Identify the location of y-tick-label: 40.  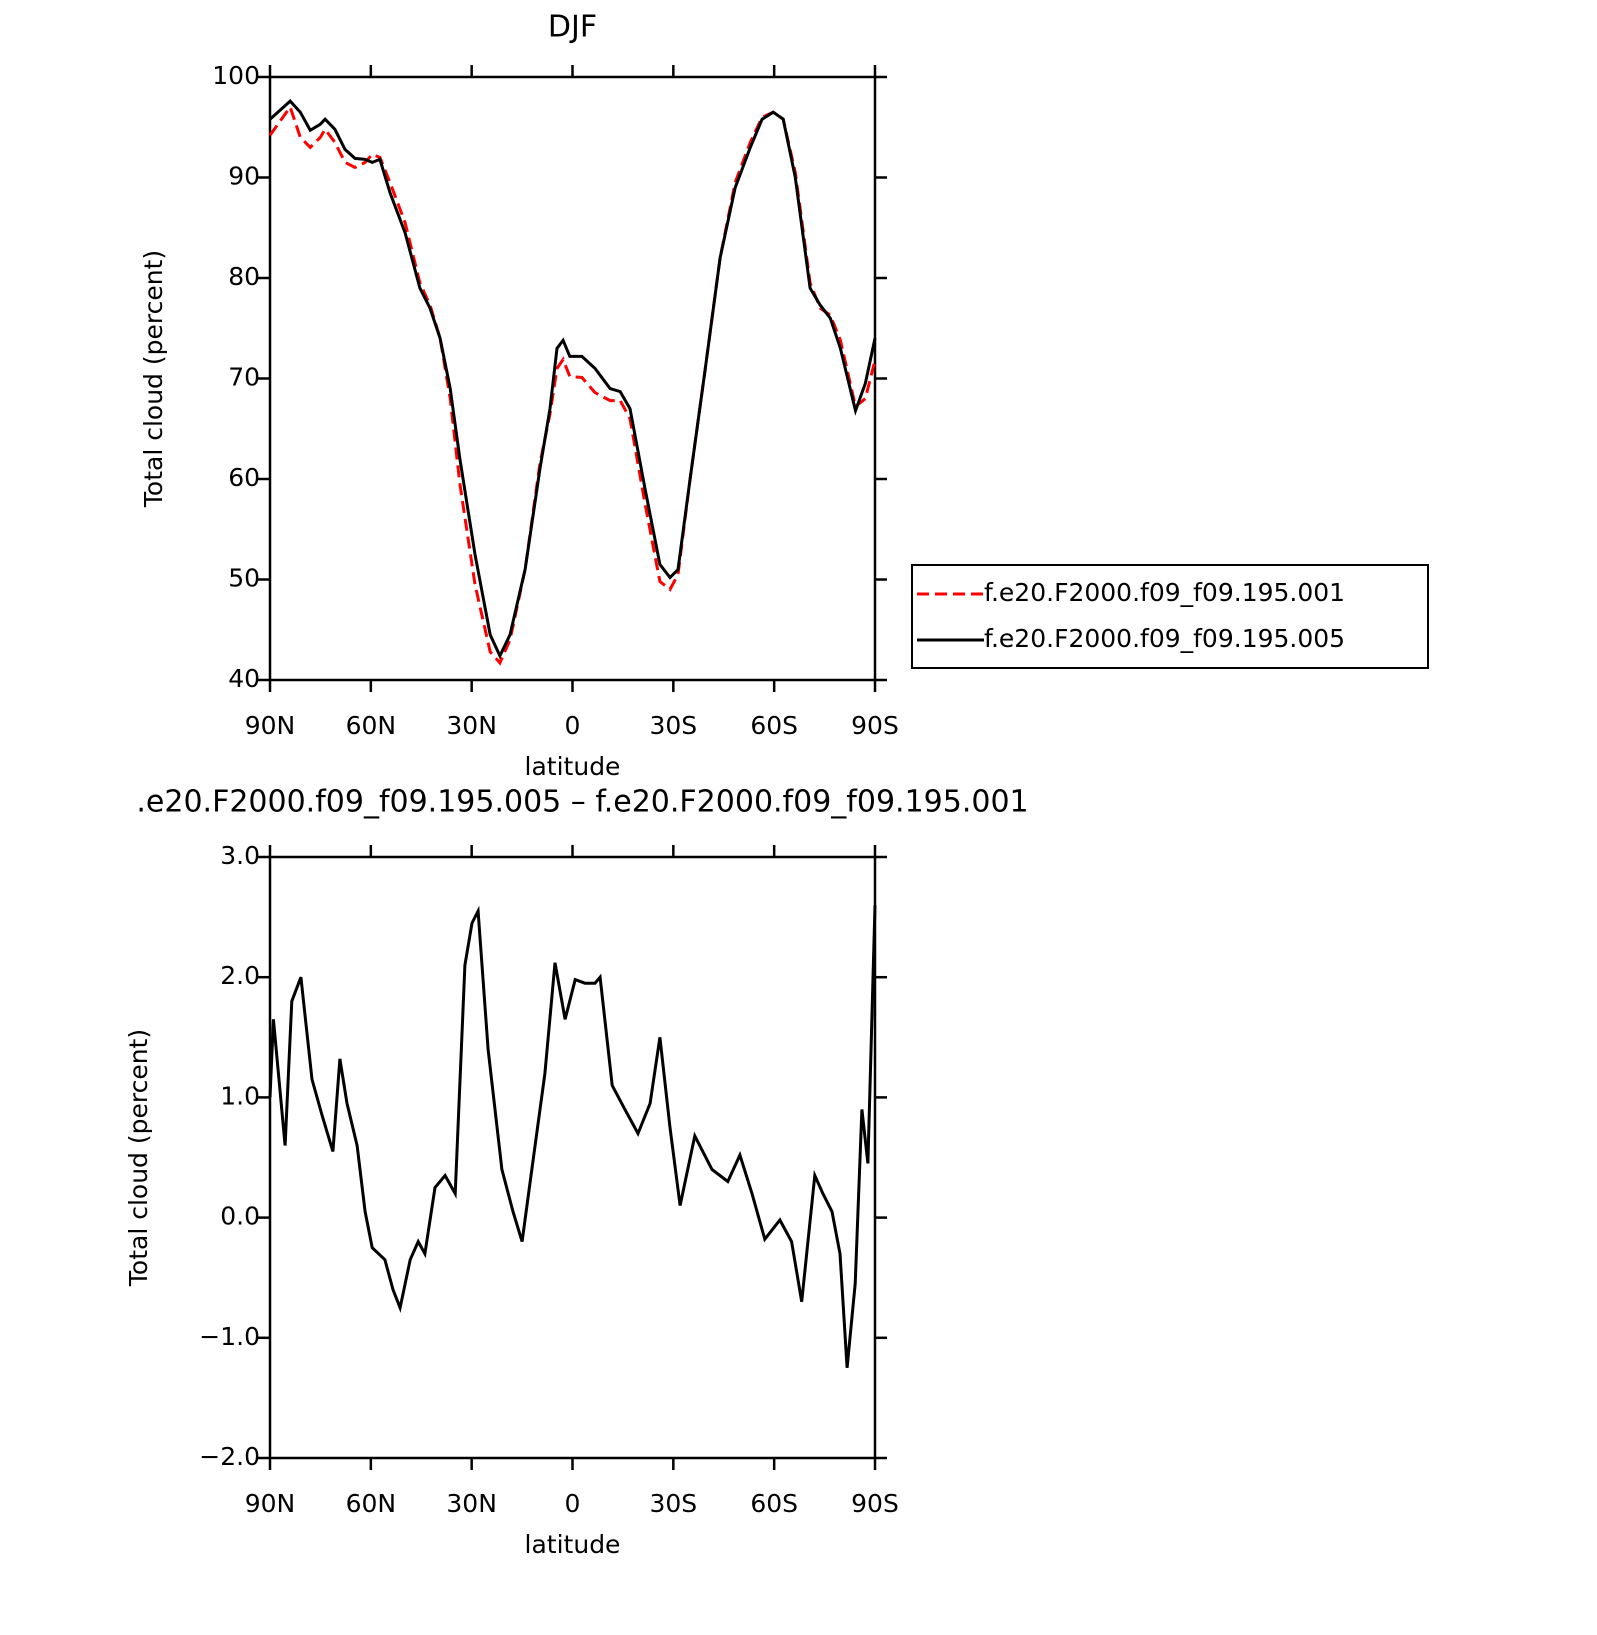
(244, 678).